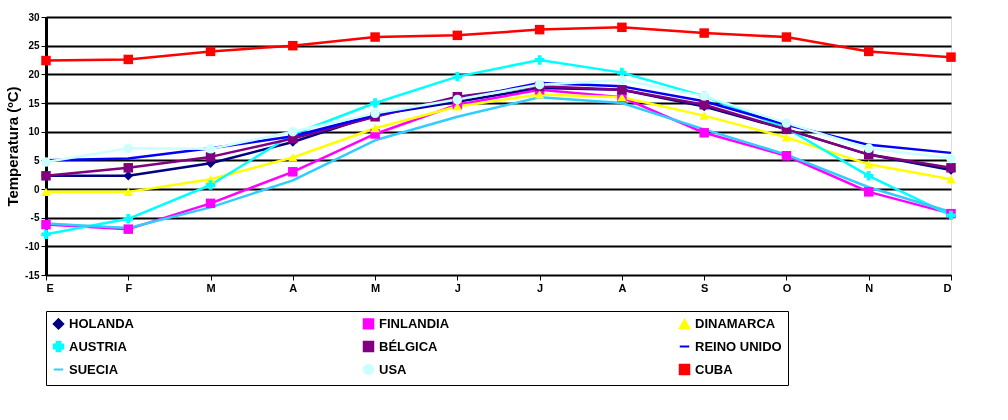  Describe the element at coordinates (947, 287) in the screenshot. I see `x-tick-label: D` at that location.